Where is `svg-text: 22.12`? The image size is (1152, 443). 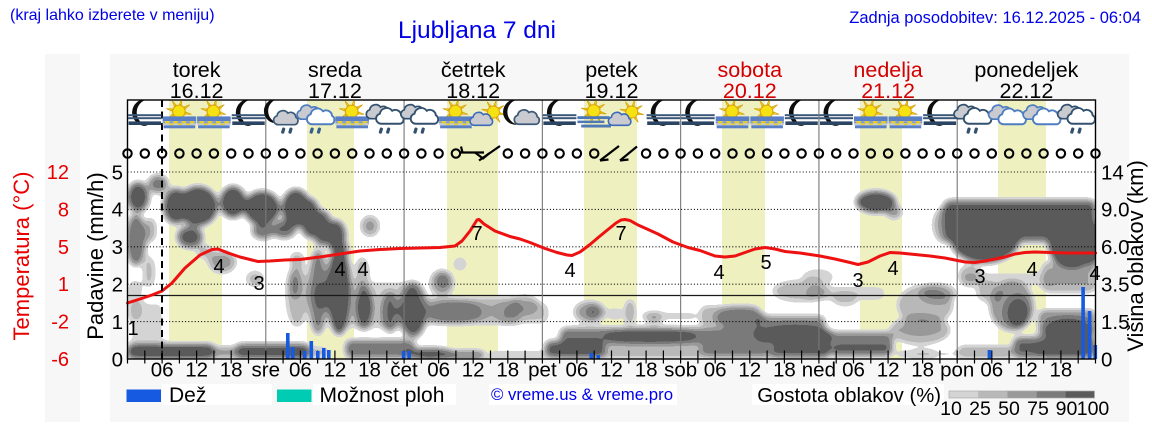 svg-text: 22.12 is located at coordinates (1026, 91).